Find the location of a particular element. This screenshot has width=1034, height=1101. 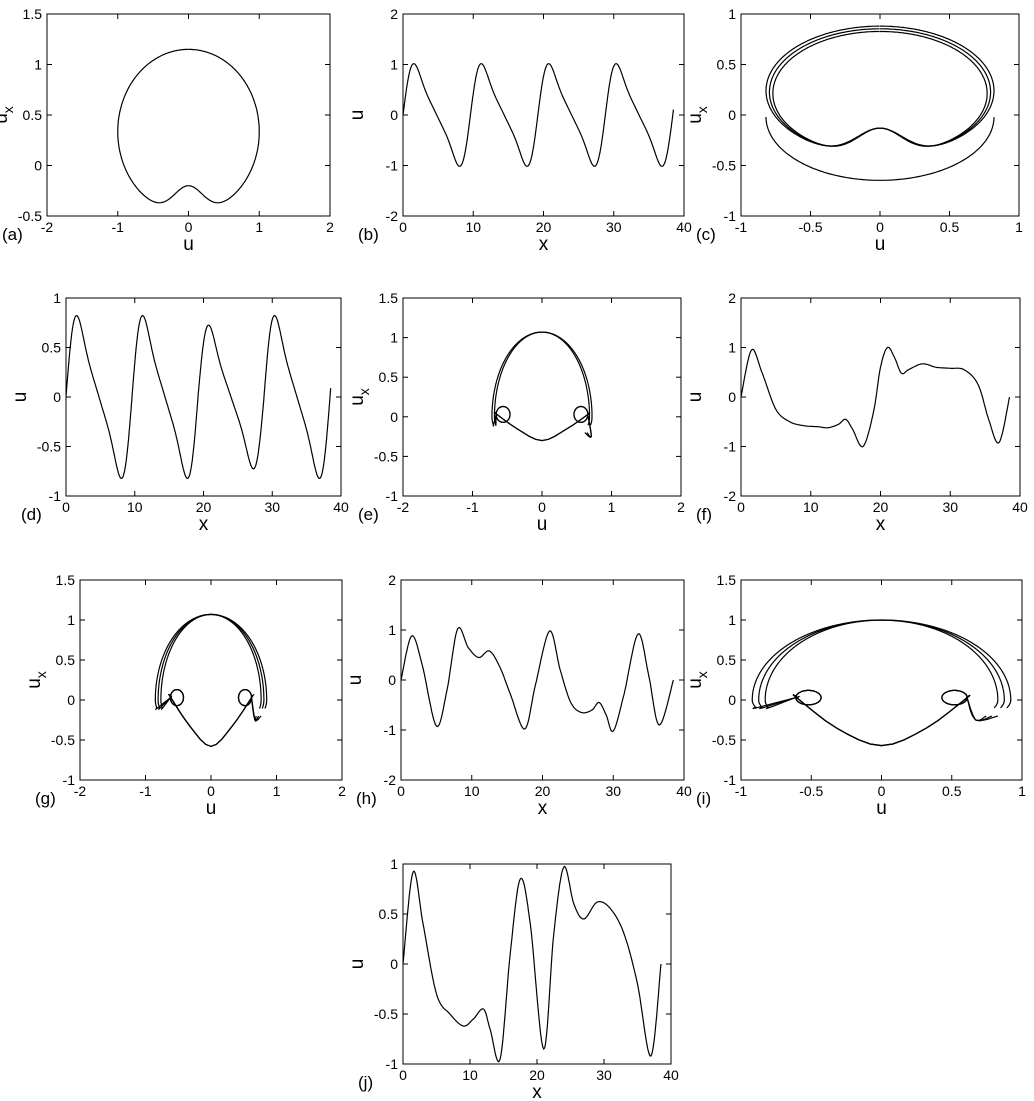

panel-j: 0 10 20 30 40 -1 -0.5 0 0.5 1 x u (j) is located at coordinates (513, 978).